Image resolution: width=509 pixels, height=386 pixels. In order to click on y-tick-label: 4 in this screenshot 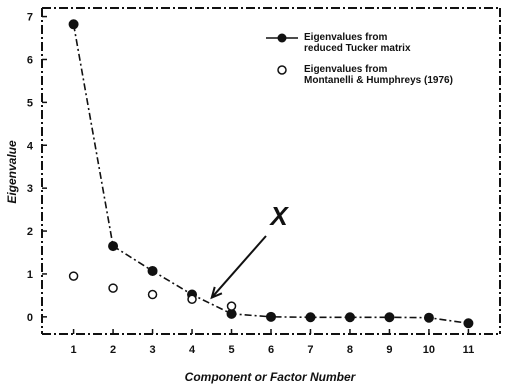, I will do `click(30, 146)`.